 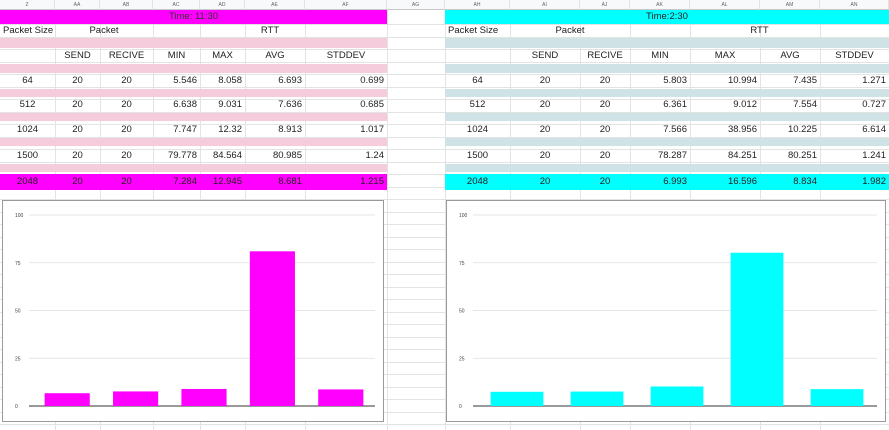 I want to click on cell-max: 10.994, so click(x=742, y=80).